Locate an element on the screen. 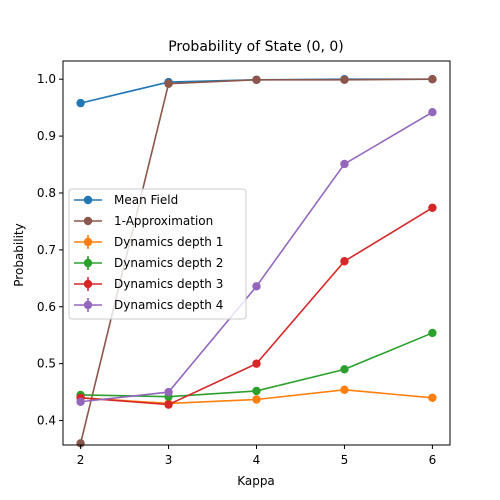 Image resolution: width=500 pixels, height=500 pixels. y-tick-label: 0.5 is located at coordinates (46, 364).